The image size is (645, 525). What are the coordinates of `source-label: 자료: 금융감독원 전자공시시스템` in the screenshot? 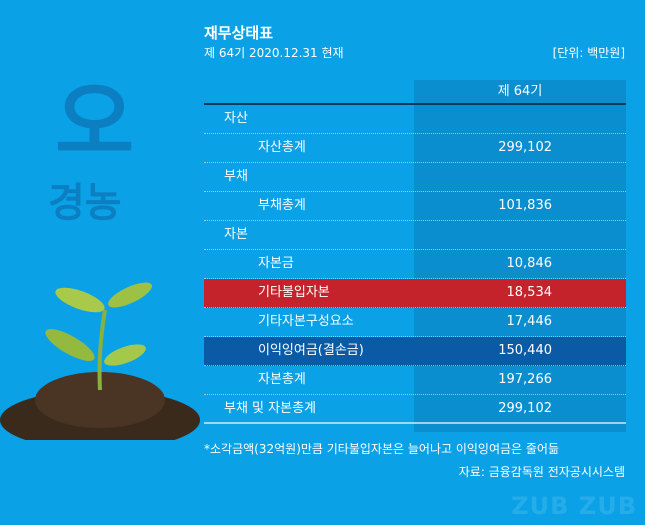 It's located at (541, 472).